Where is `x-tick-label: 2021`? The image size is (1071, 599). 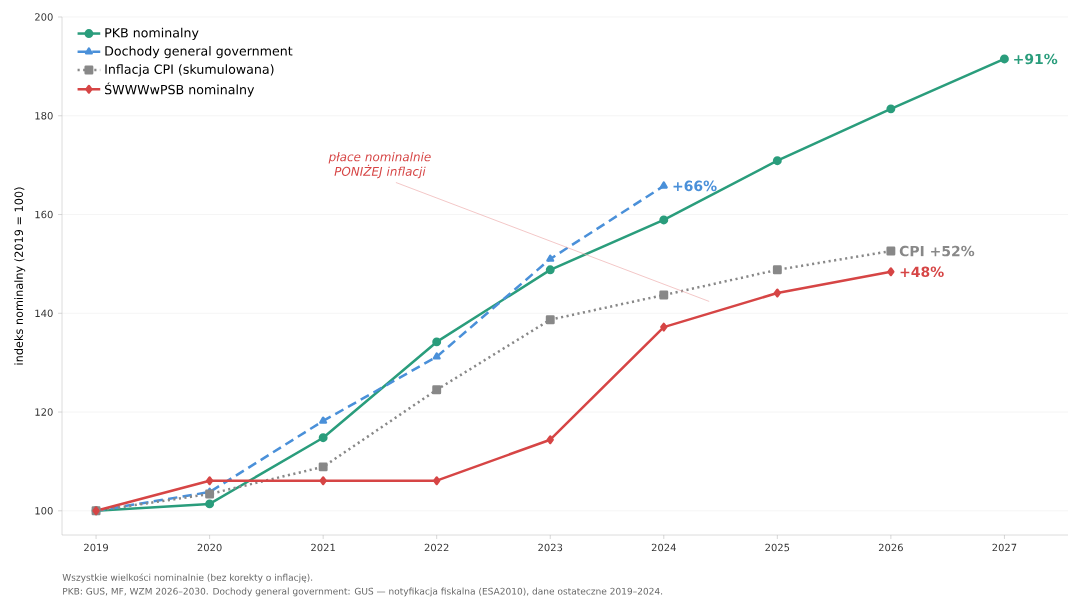 x-tick-label: 2021 is located at coordinates (323, 547).